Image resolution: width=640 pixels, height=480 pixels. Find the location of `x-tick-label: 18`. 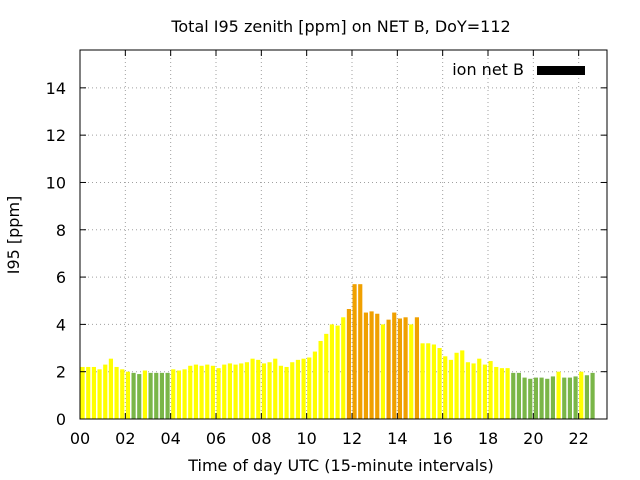

x-tick-label: 18 is located at coordinates (488, 438).